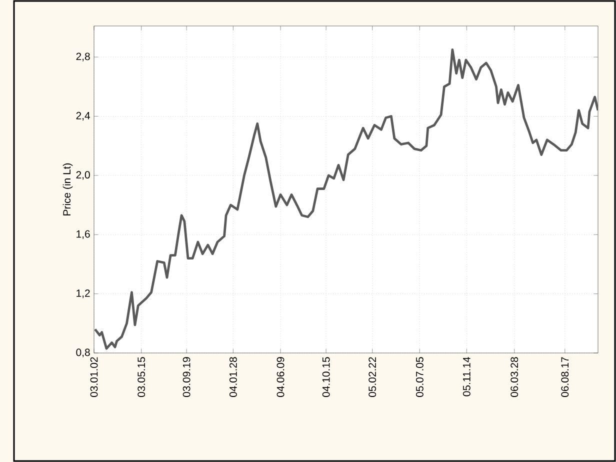  What do you see at coordinates (565, 377) in the screenshot?
I see `x-tick-label: 06.08.17` at bounding box center [565, 377].